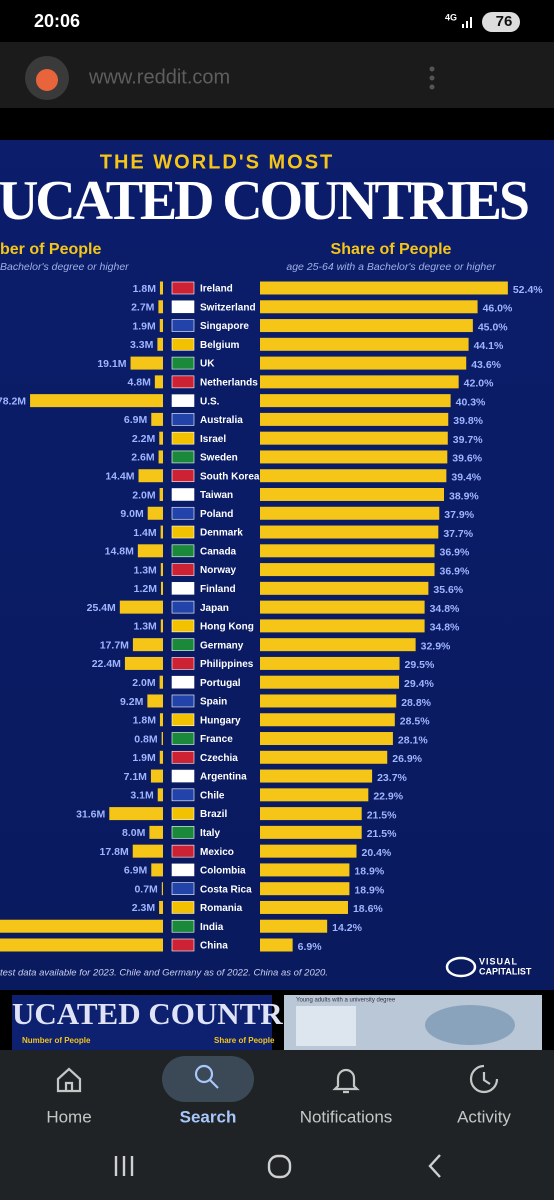 This screenshot has width=554, height=1200. I want to click on people-label: 6.9M, so click(136, 871).